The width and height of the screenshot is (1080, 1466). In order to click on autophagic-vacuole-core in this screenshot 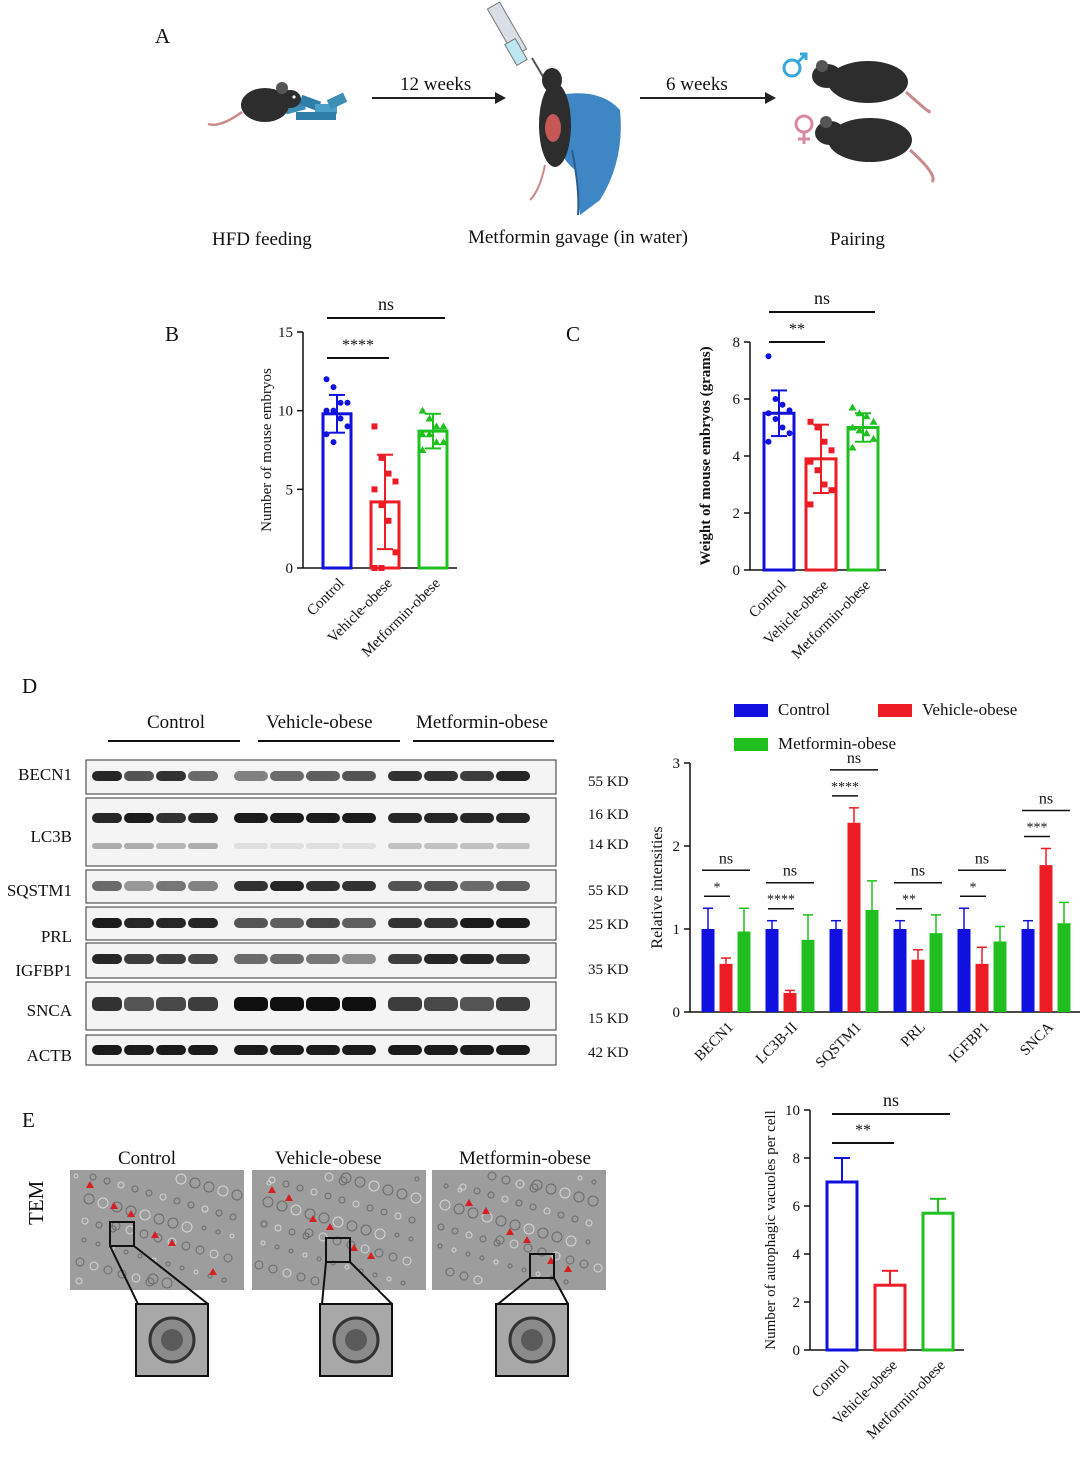, I will do `click(172, 1340)`.